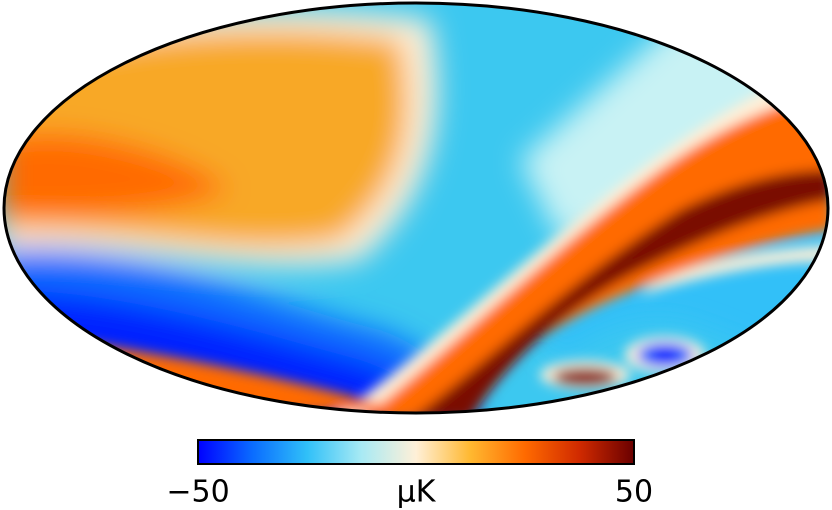 The image size is (832, 510). Describe the element at coordinates (197, 492) in the screenshot. I see `colorbar-tick-label: −50` at that location.